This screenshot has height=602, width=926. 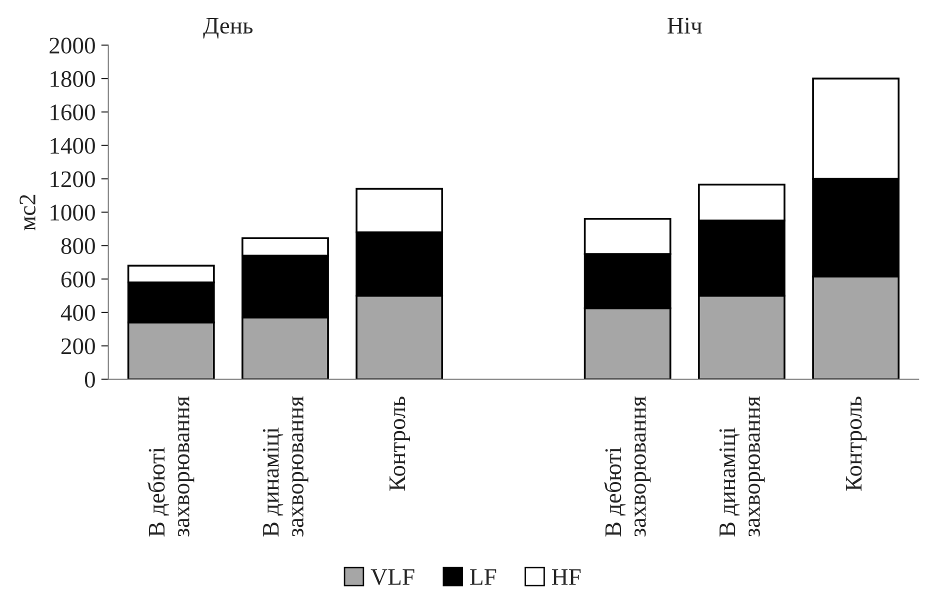 I want to click on y-tick-label: 1400, so click(x=72, y=146).